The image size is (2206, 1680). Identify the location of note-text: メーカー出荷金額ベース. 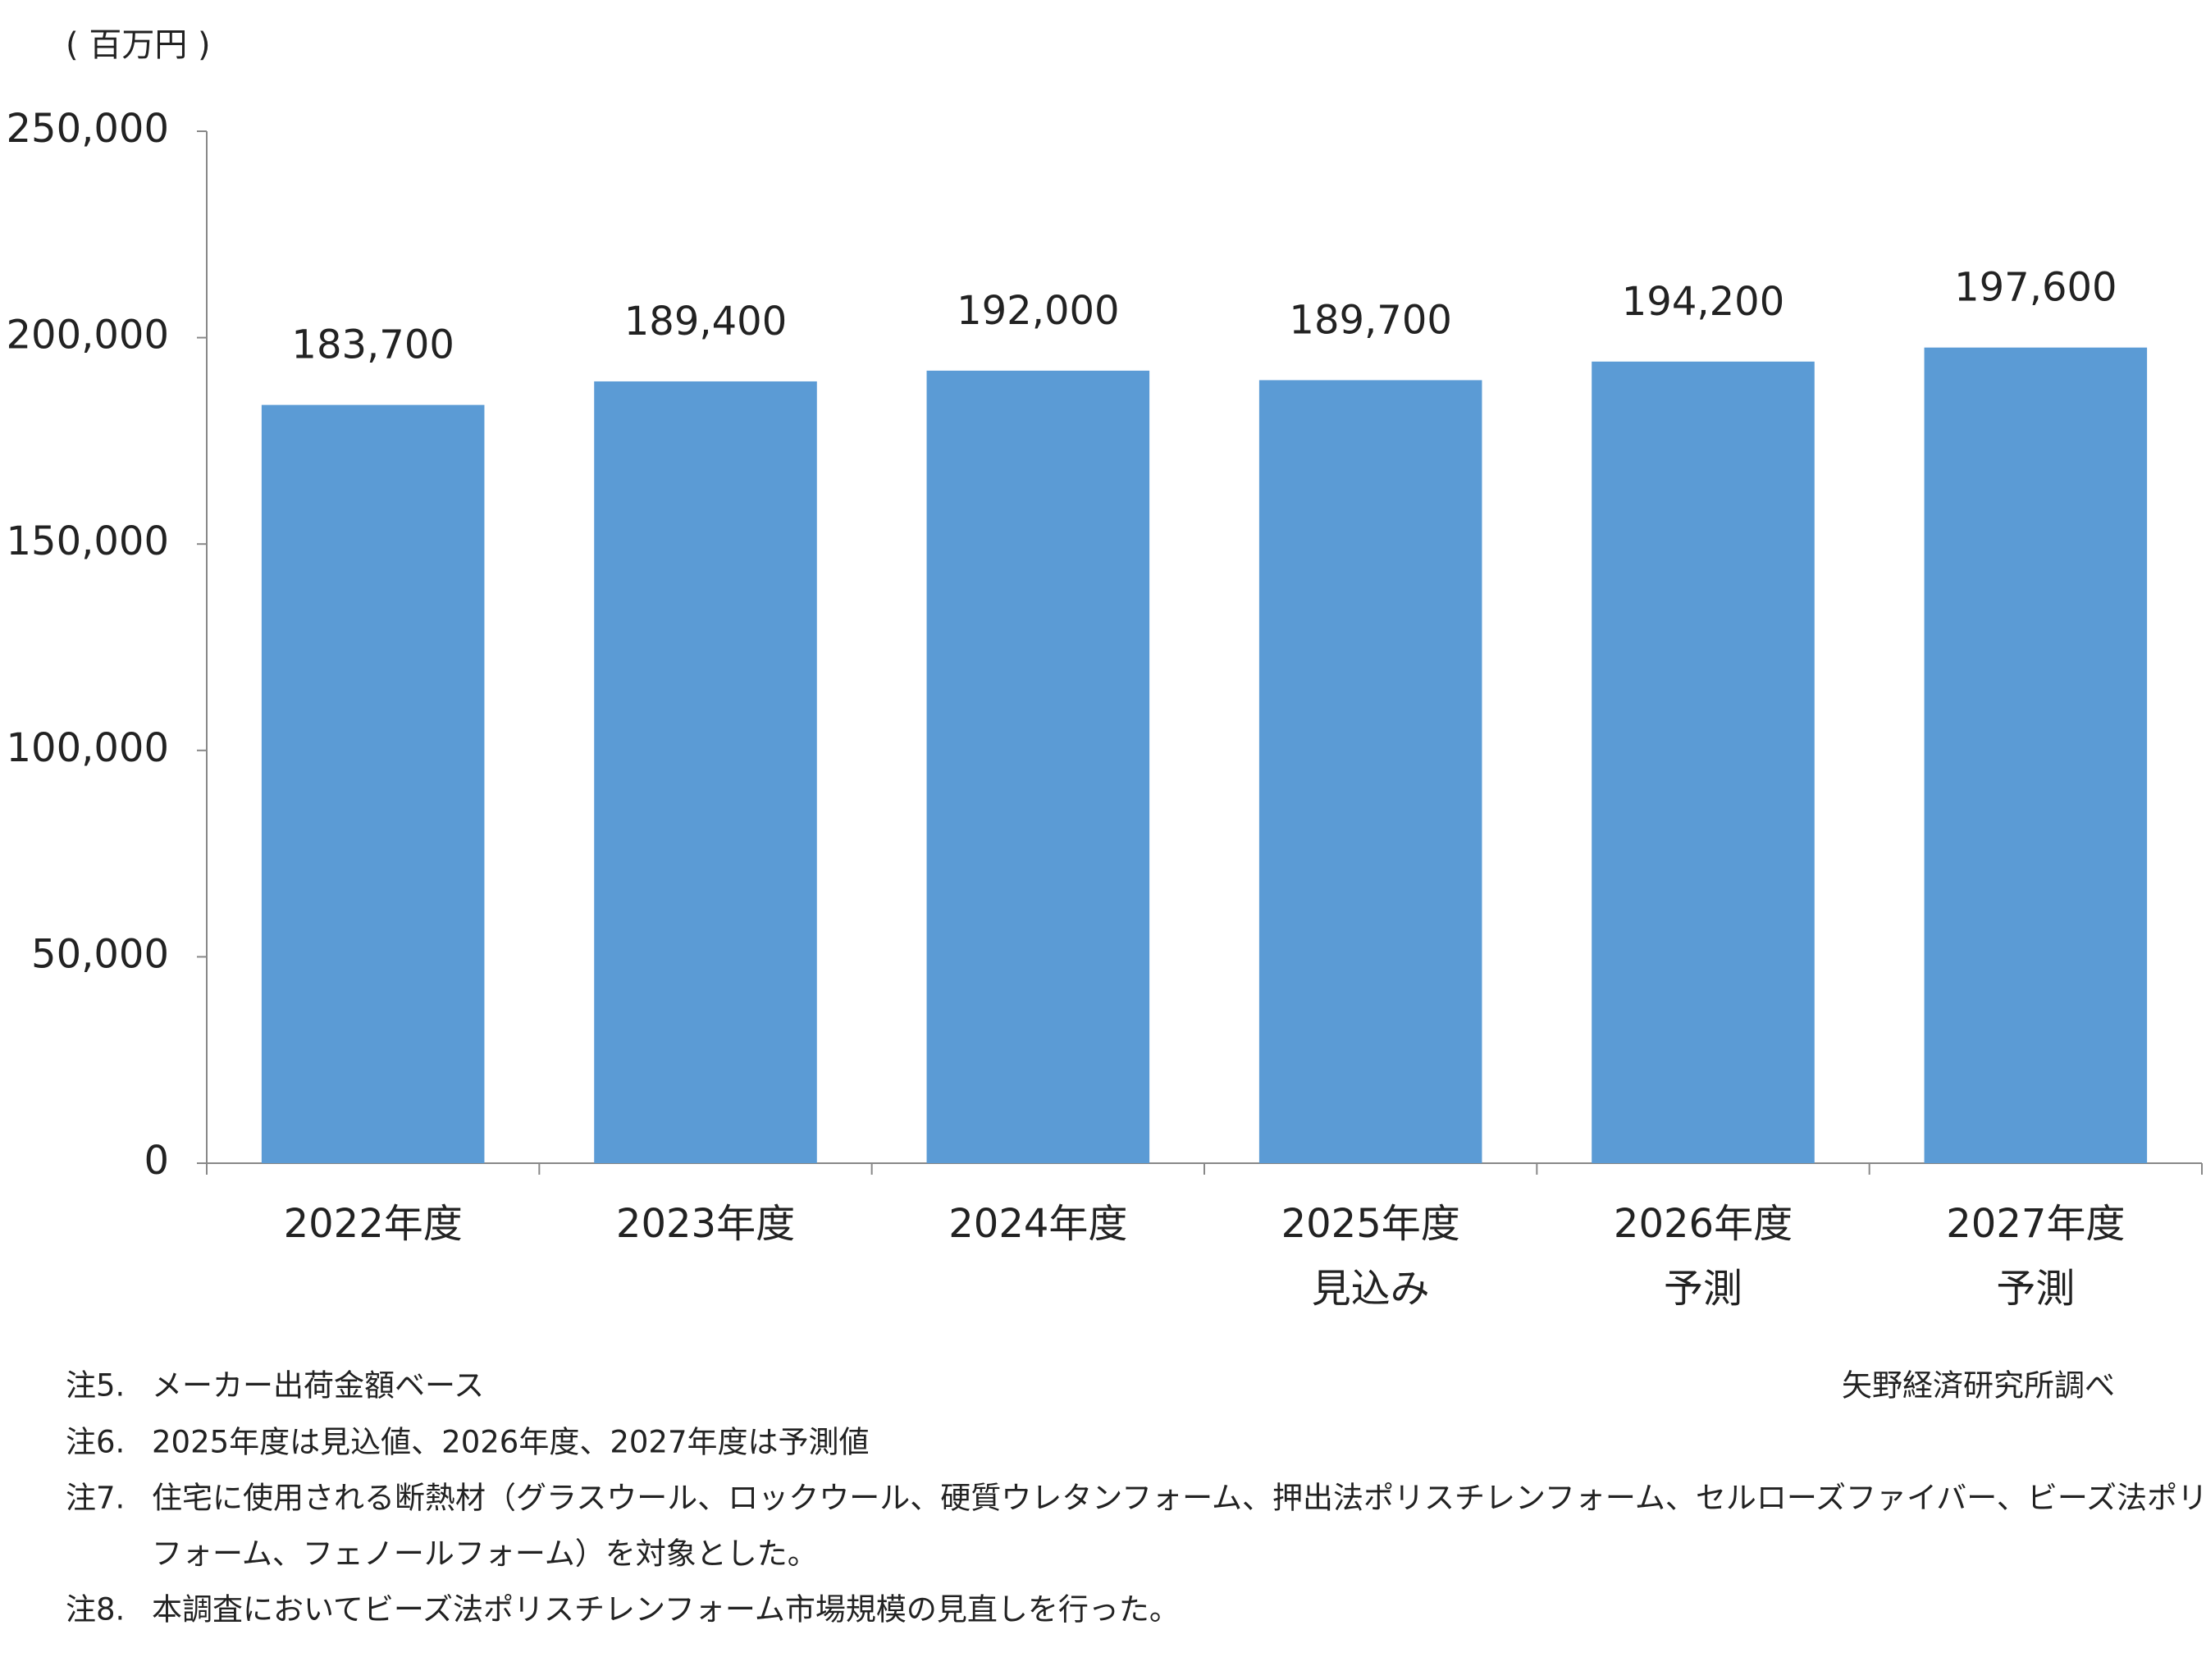
(318, 1386).